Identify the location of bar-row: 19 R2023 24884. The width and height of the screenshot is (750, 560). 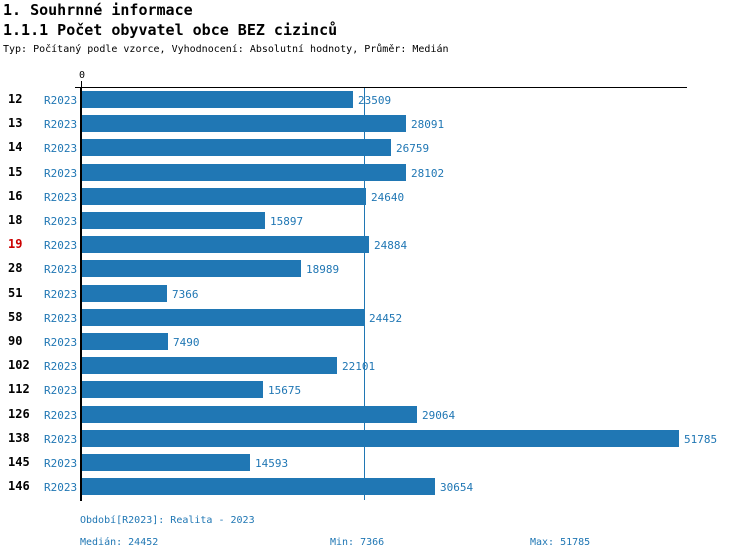
(375, 244).